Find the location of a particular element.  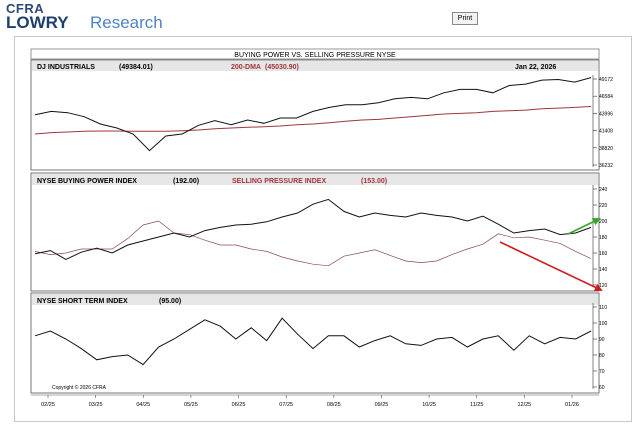

short-term-value: (95.00) is located at coordinates (170, 301).